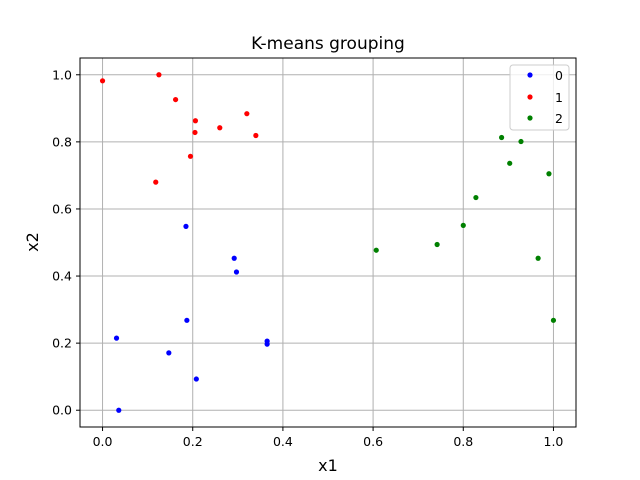 The image size is (640, 480). I want to click on legend-label-1: 1, so click(559, 97).